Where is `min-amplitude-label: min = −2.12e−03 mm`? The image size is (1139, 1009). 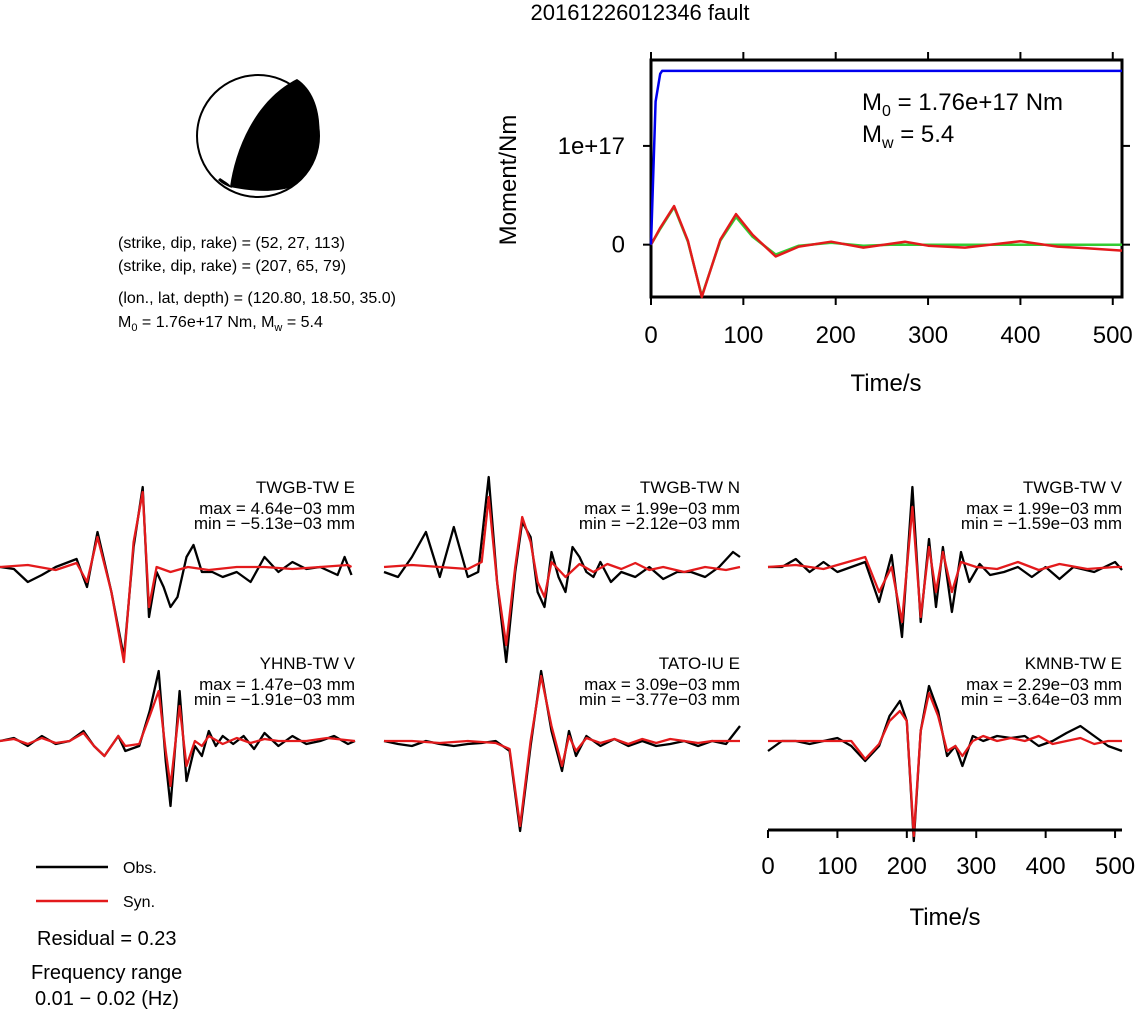
min-amplitude-label: min = −2.12e−03 mm is located at coordinates (659, 523).